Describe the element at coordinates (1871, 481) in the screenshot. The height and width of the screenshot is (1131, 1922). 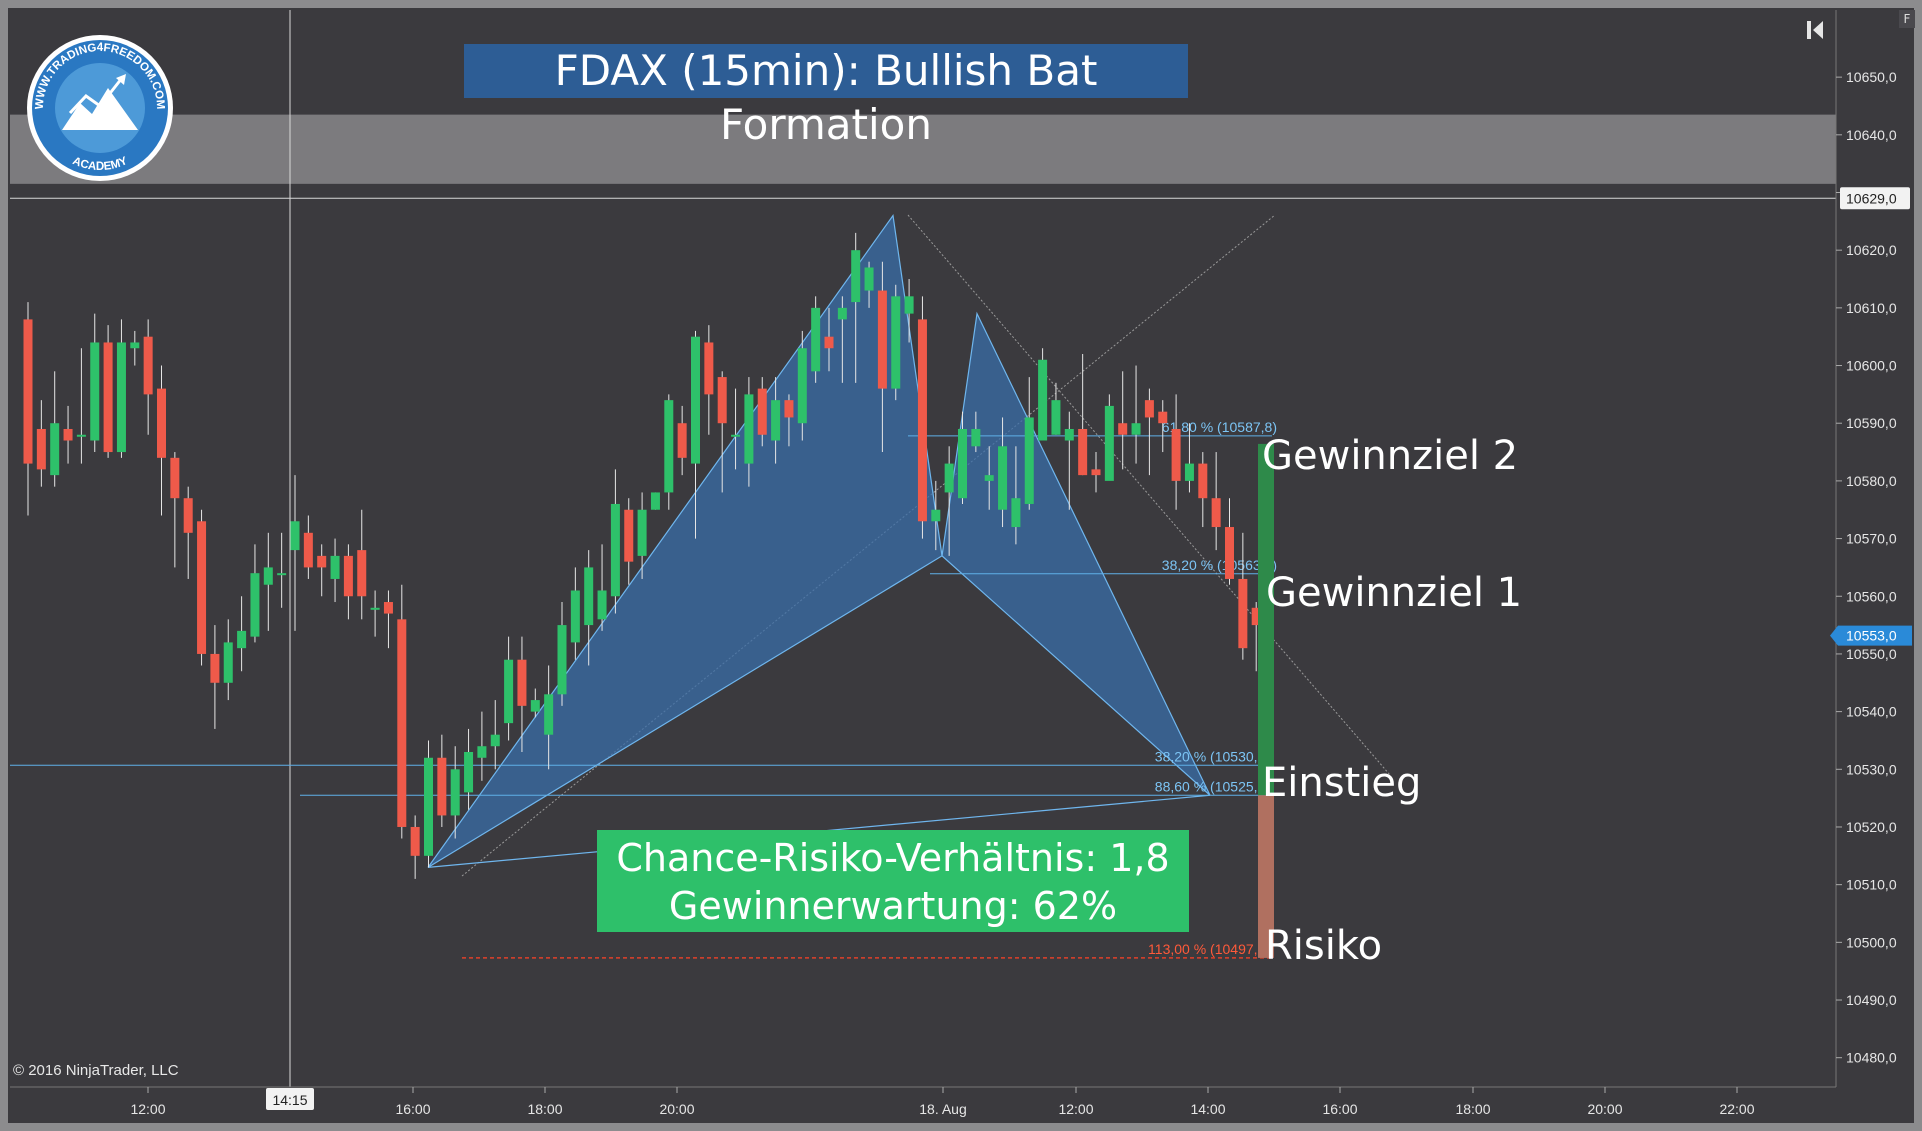
I see `y-tick-label: 10580,0` at that location.